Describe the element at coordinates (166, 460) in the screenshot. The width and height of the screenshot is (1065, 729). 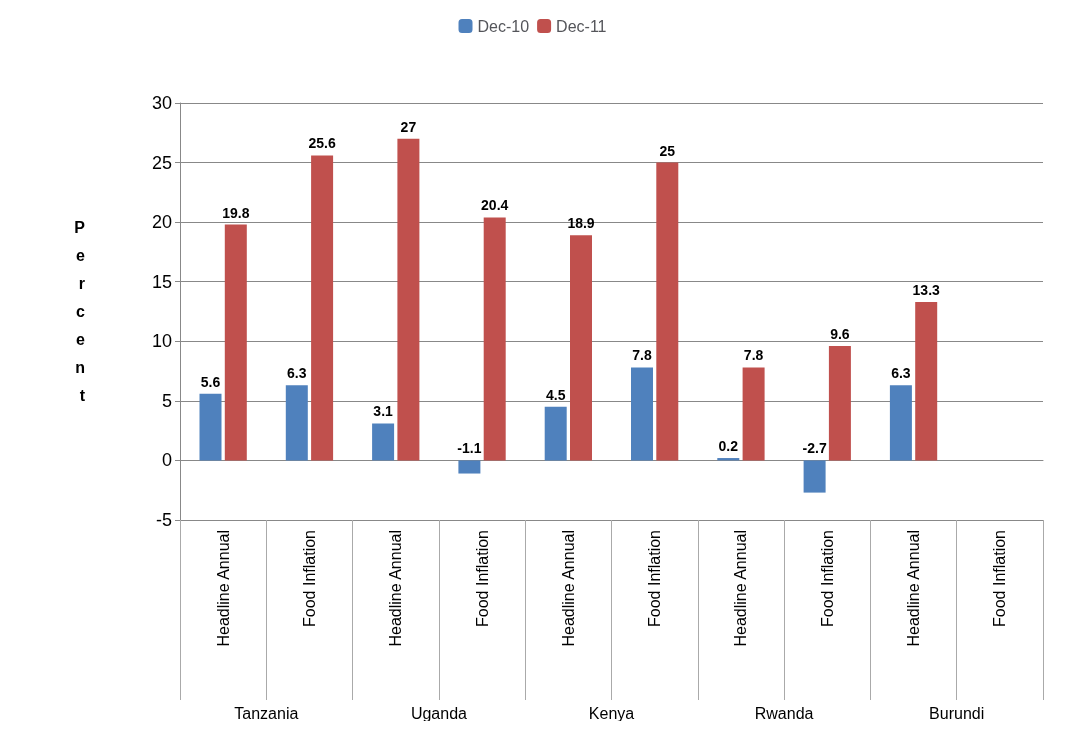
I see `y-tick-label: 0` at that location.